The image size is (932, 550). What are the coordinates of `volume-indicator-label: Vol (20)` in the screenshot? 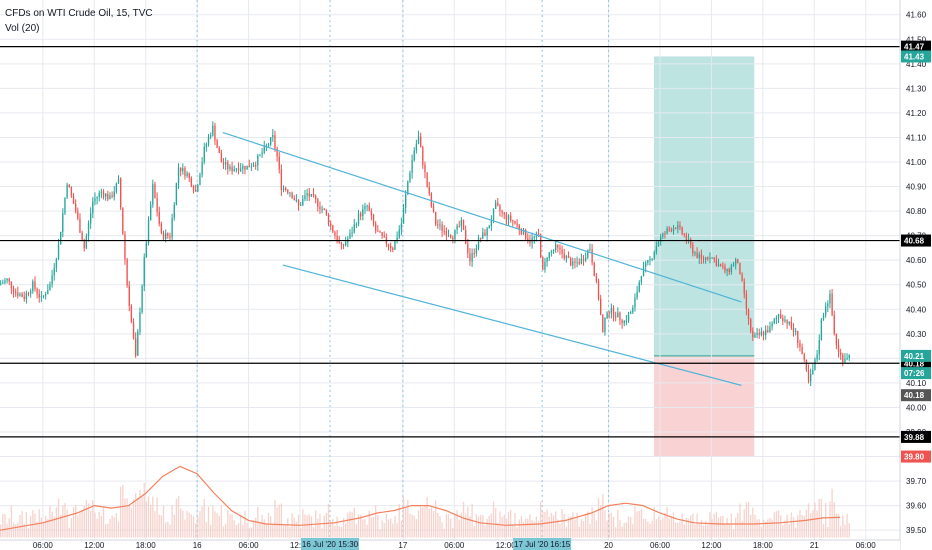 It's located at (22, 28).